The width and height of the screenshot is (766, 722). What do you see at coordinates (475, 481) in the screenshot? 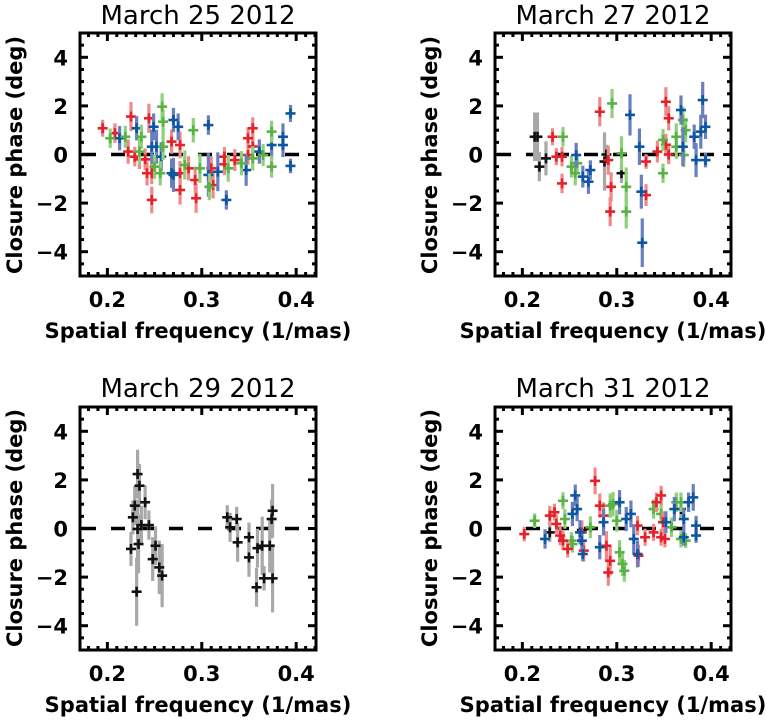
I see `y-tick-label: 2` at bounding box center [475, 481].